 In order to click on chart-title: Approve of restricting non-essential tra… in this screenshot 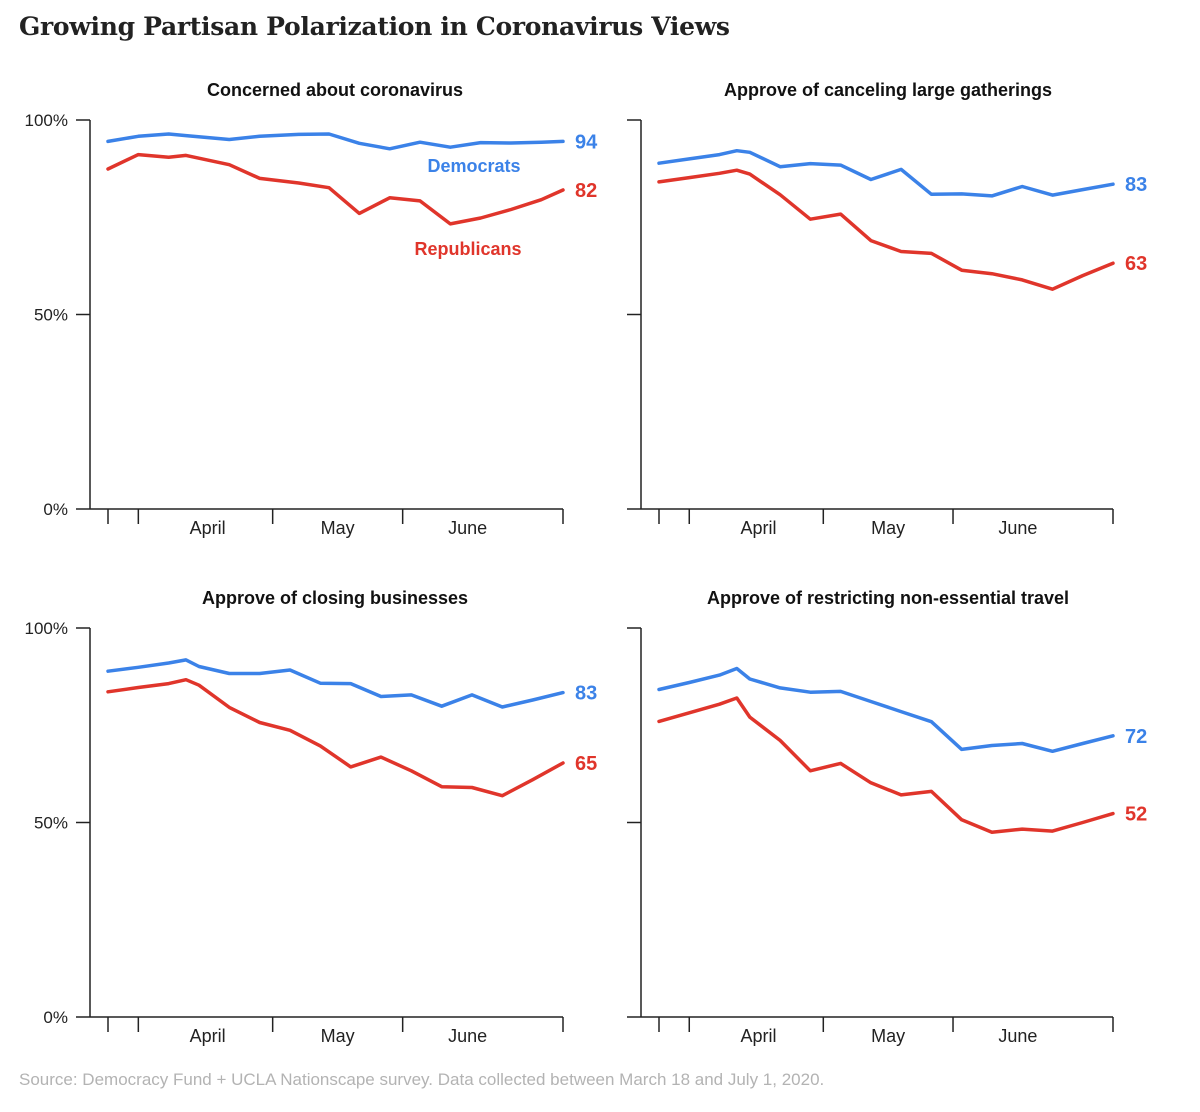, I will do `click(888, 598)`.